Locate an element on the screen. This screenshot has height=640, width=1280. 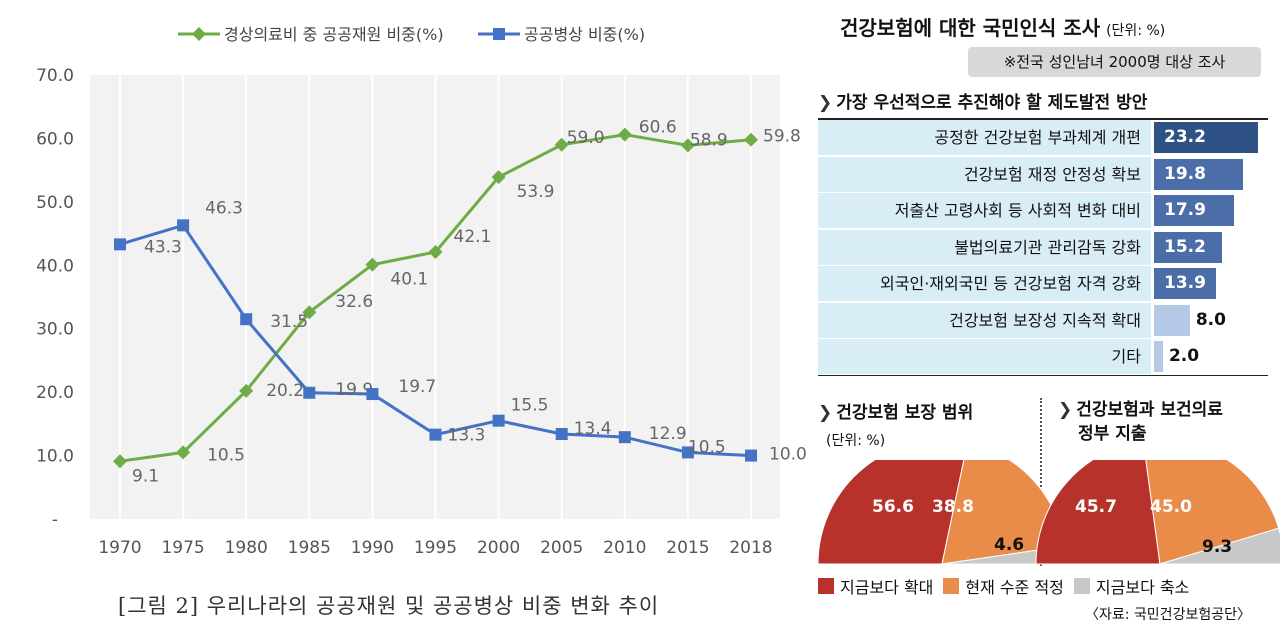
legend-item-expand: 지금보다 확대 is located at coordinates (875, 586).